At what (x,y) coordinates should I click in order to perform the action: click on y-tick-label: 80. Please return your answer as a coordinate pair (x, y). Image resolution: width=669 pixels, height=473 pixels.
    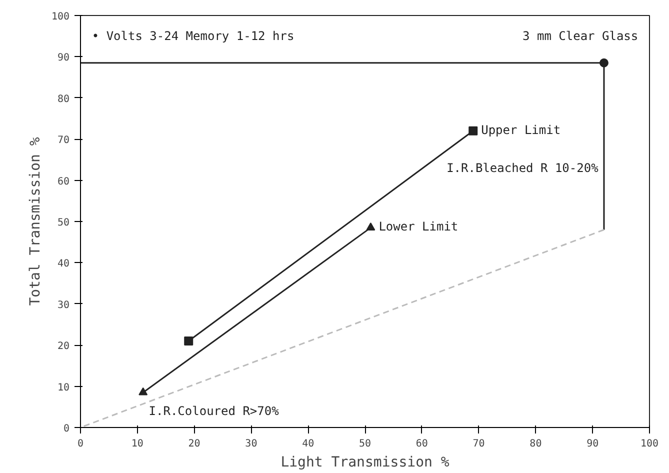
    Looking at the image, I should click on (63, 99).